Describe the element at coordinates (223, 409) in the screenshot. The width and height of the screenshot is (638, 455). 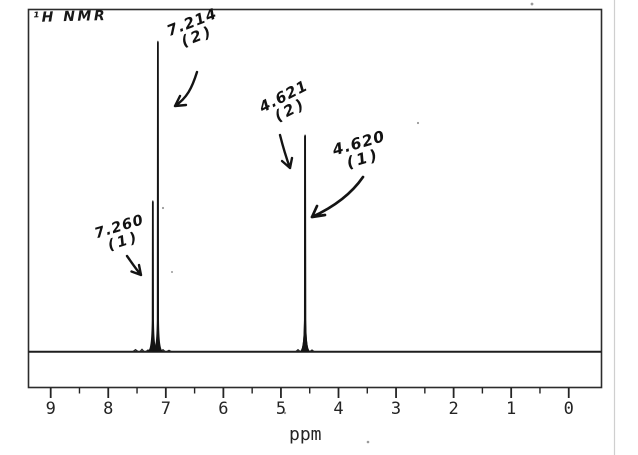
I see `x-axis-tick-label: 6` at that location.